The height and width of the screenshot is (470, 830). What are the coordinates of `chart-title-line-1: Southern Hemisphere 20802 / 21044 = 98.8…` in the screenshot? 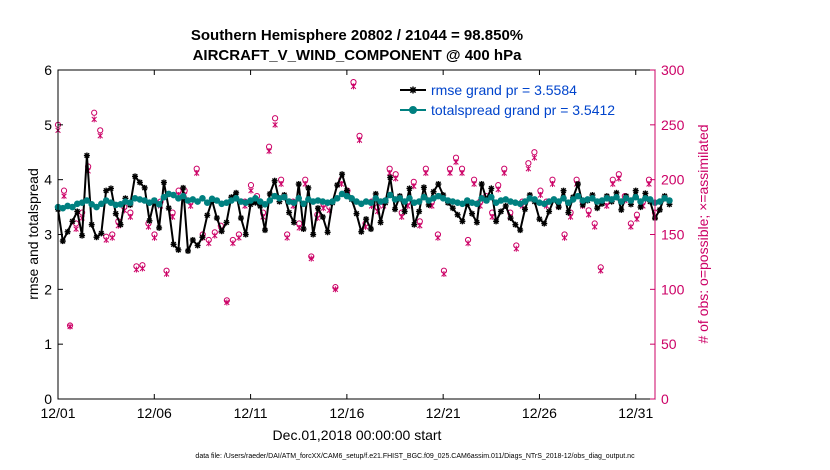 It's located at (357, 35).